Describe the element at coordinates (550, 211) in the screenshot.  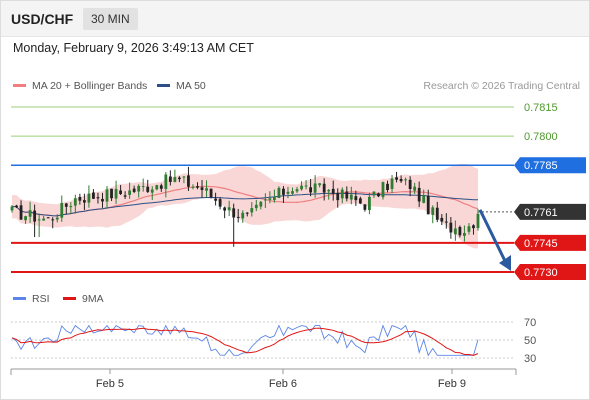
I see `level-tag-0.7761` at that location.